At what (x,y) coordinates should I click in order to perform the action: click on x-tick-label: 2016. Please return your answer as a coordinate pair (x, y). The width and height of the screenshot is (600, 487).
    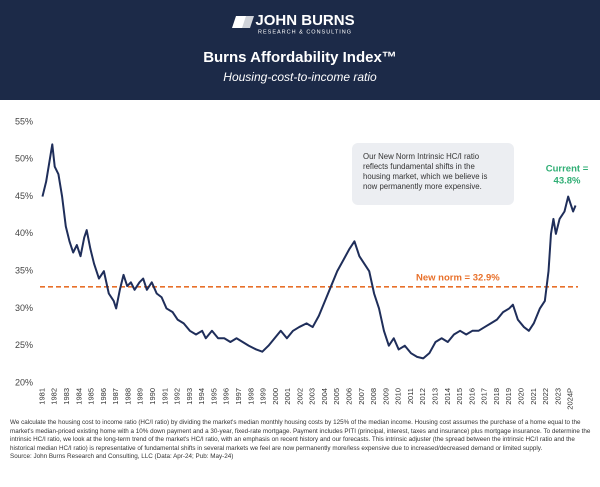
    Looking at the image, I should click on (471, 396).